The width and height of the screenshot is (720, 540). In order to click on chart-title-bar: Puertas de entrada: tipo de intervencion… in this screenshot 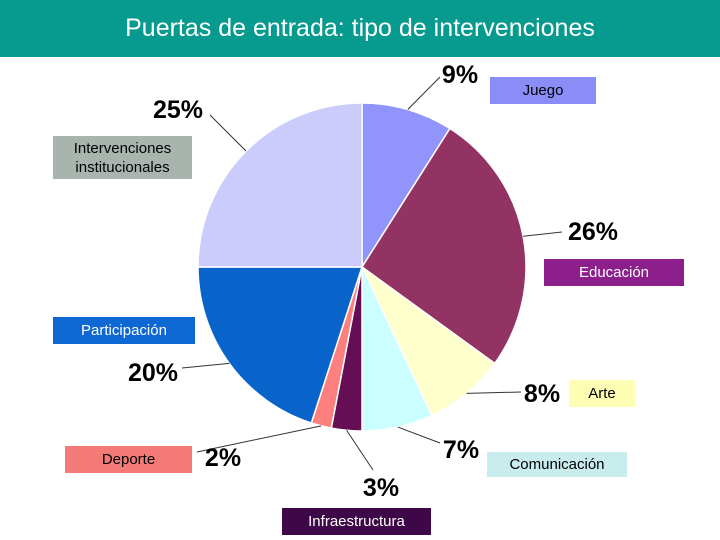, I will do `click(360, 28)`.